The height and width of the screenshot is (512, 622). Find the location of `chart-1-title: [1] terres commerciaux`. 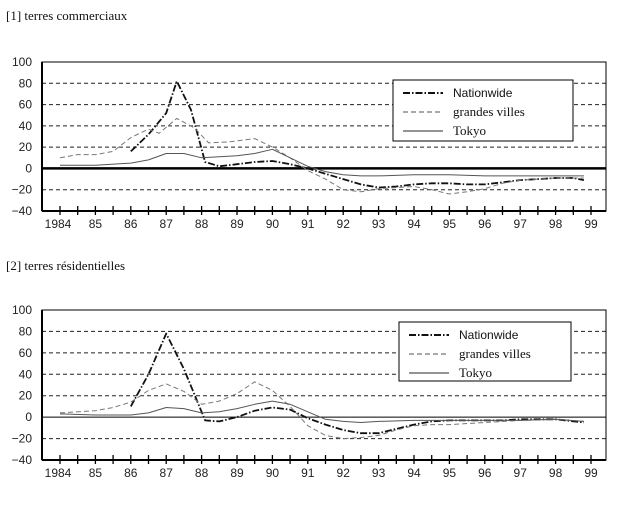

chart-1-title: [1] terres commerciaux is located at coordinates (67, 15).